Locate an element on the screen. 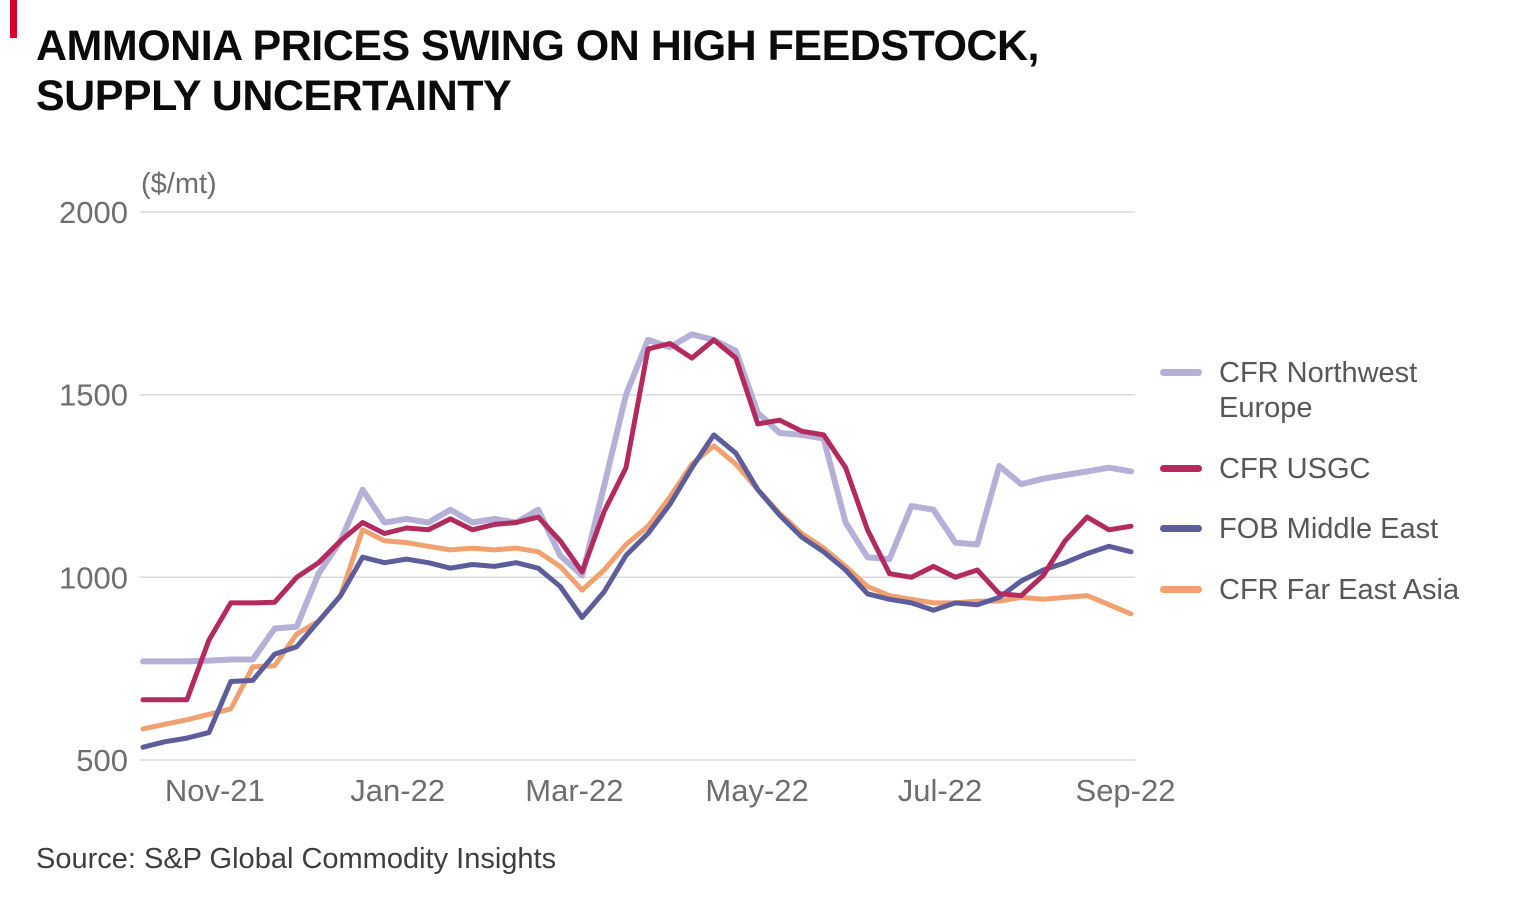 Image resolution: width=1532 pixels, height=904 pixels. legend-item-cfr-far-east-asia: CFR Far East Asia is located at coordinates (1346, 590).